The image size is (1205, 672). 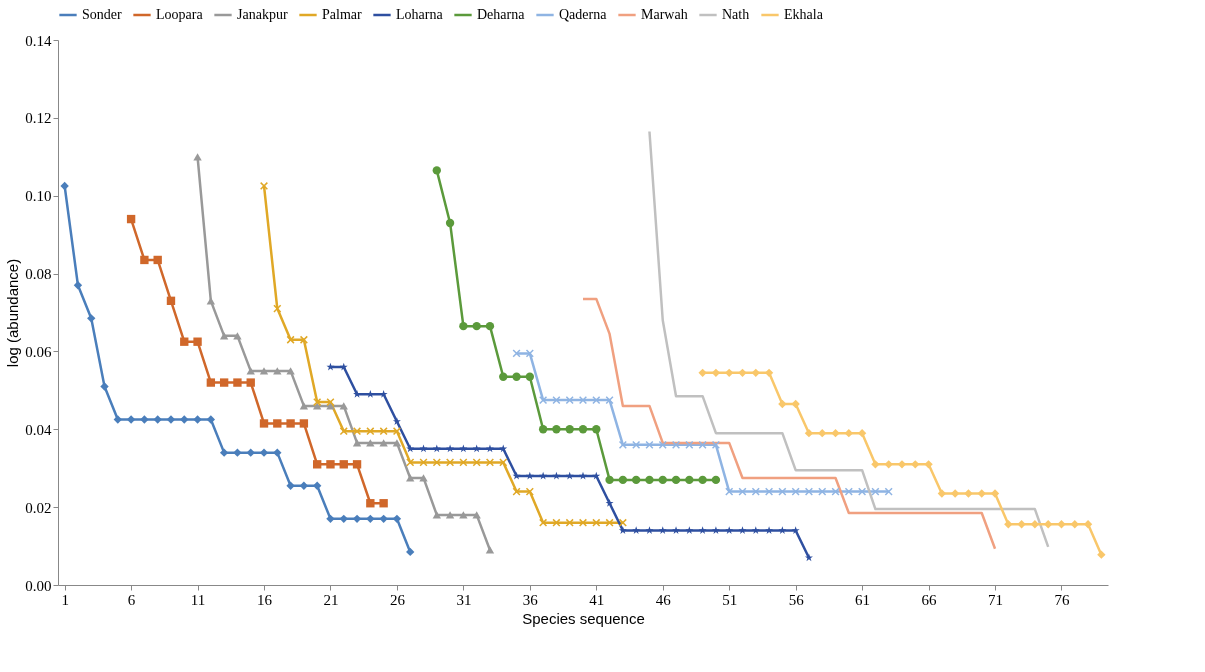 I want to click on legend-label: Qaderna, so click(x=583, y=14).